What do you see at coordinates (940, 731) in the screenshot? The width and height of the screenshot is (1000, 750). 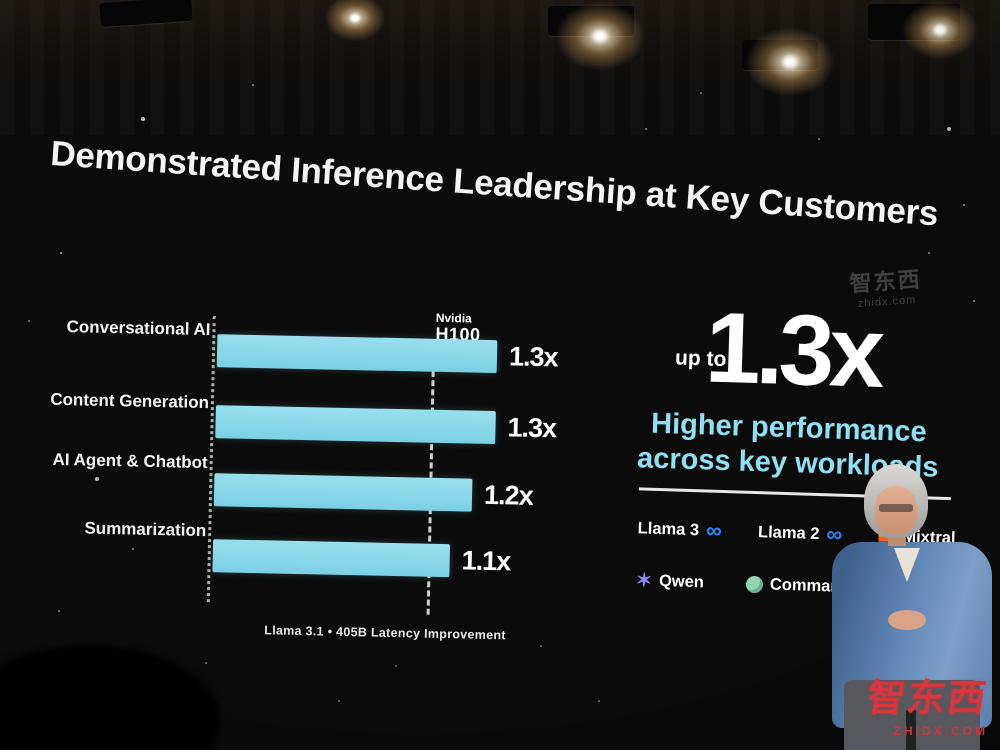 I see `zhidx-watermark-site: ZHIDX.COM` at bounding box center [940, 731].